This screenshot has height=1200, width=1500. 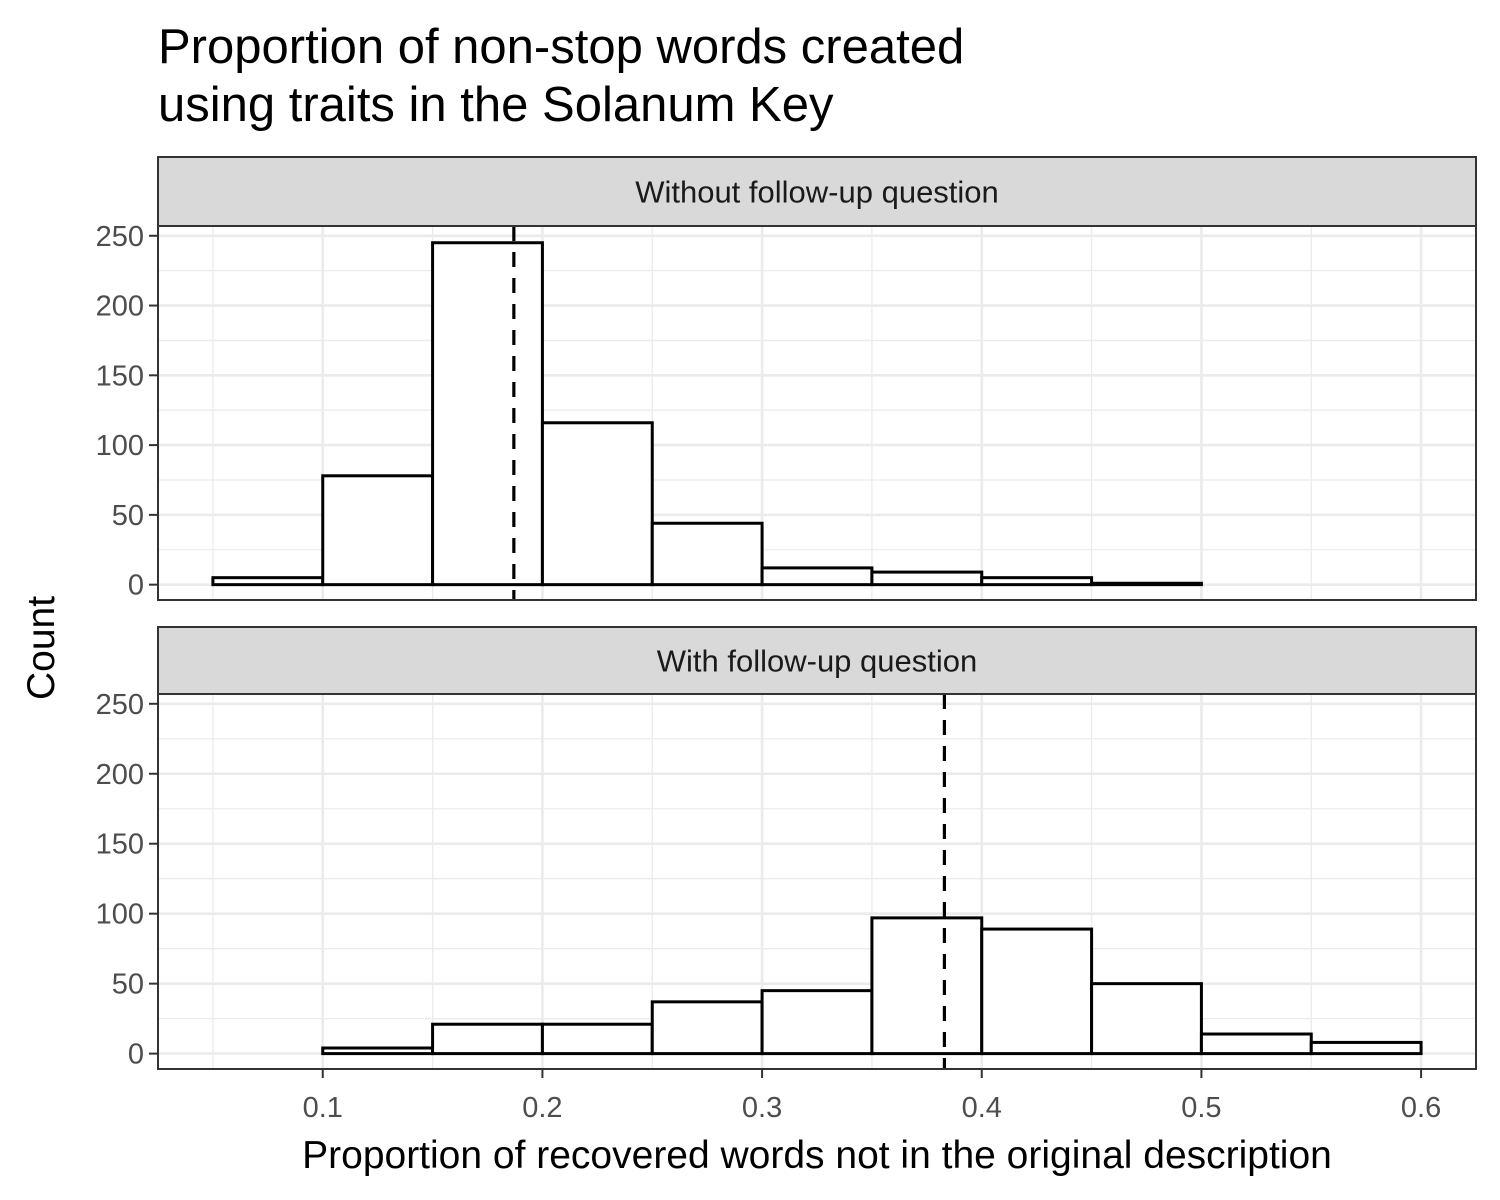 I want to click on facet-strip-label: With follow-up question, so click(x=817, y=661).